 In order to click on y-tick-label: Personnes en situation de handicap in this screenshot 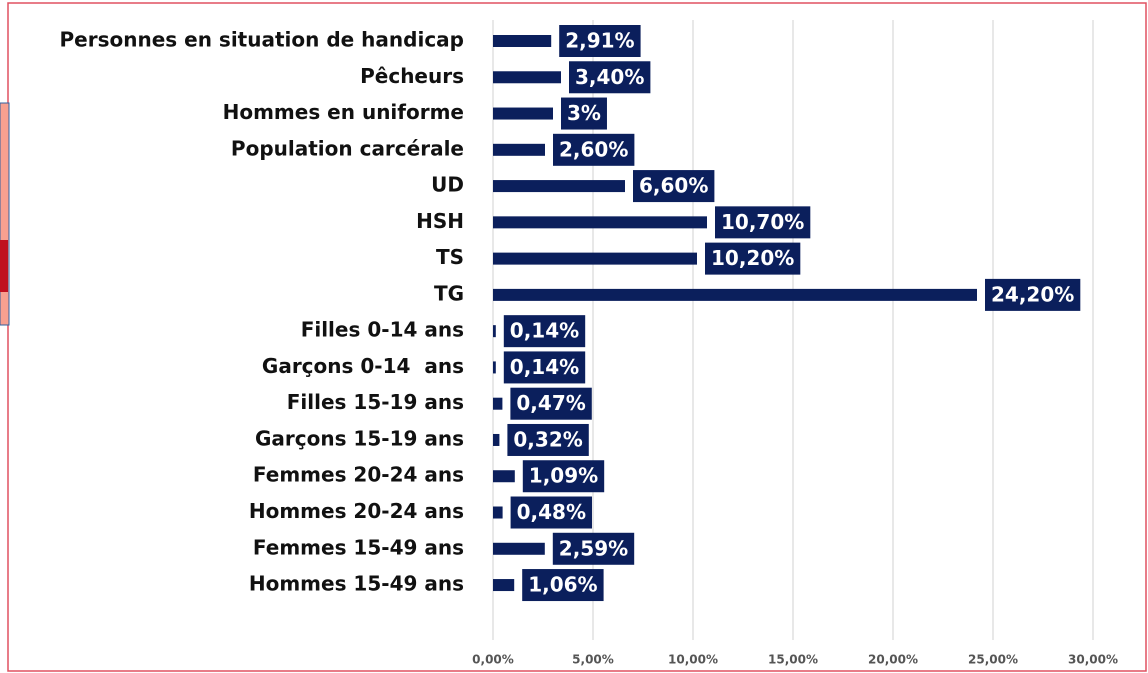, I will do `click(262, 40)`.